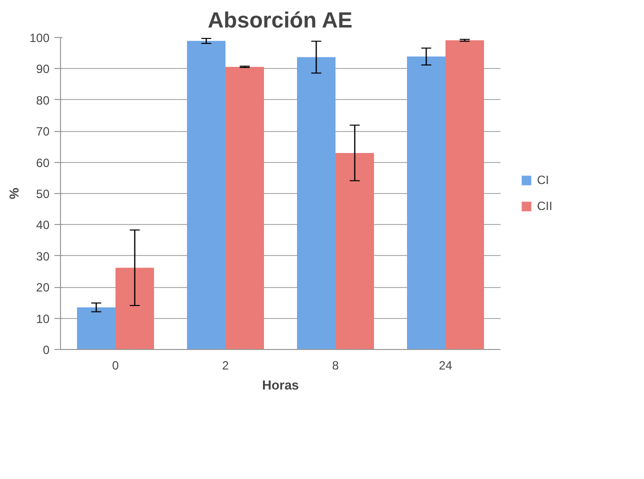 The width and height of the screenshot is (644, 479). I want to click on y-tick-label: 30, so click(43, 256).